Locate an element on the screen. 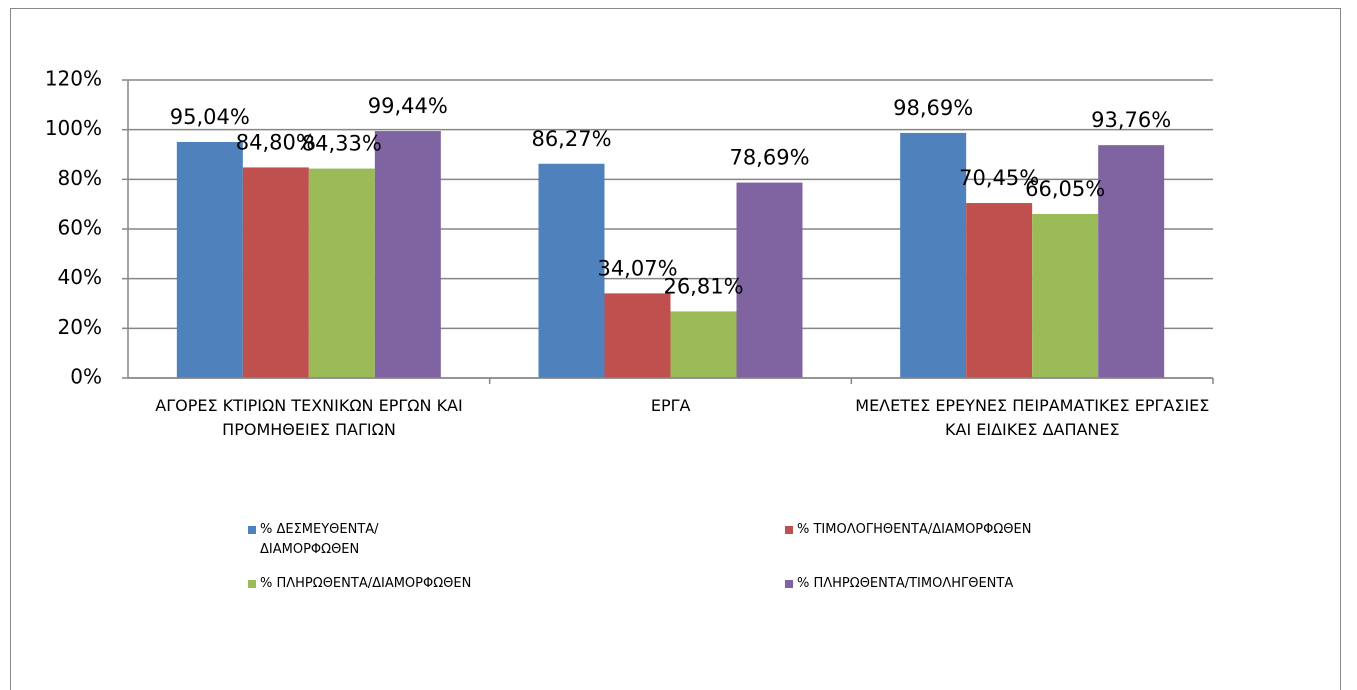 The height and width of the screenshot is (690, 1357). y-tick-label: 120% is located at coordinates (73, 79).